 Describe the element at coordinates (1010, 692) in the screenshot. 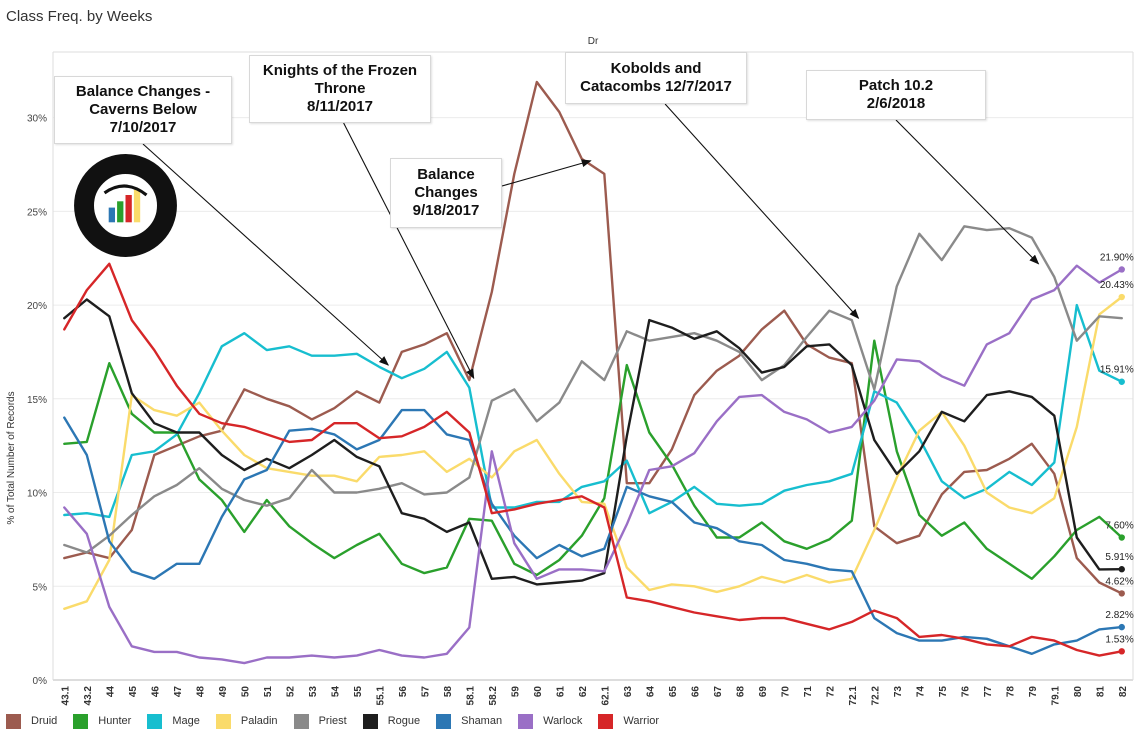

I see `x-tick-label: 78` at that location.